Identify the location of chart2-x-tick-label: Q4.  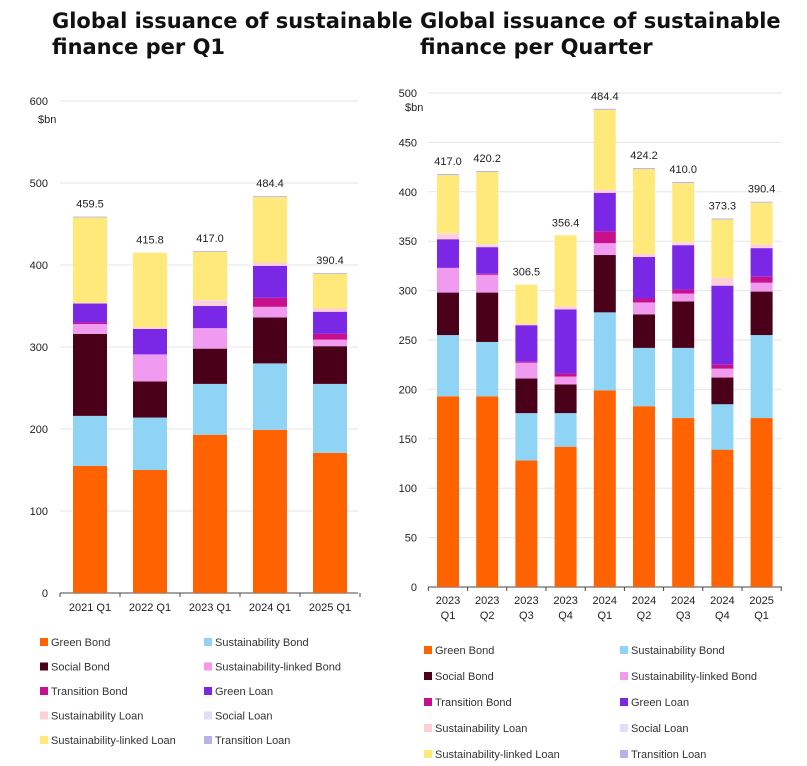
(722, 616).